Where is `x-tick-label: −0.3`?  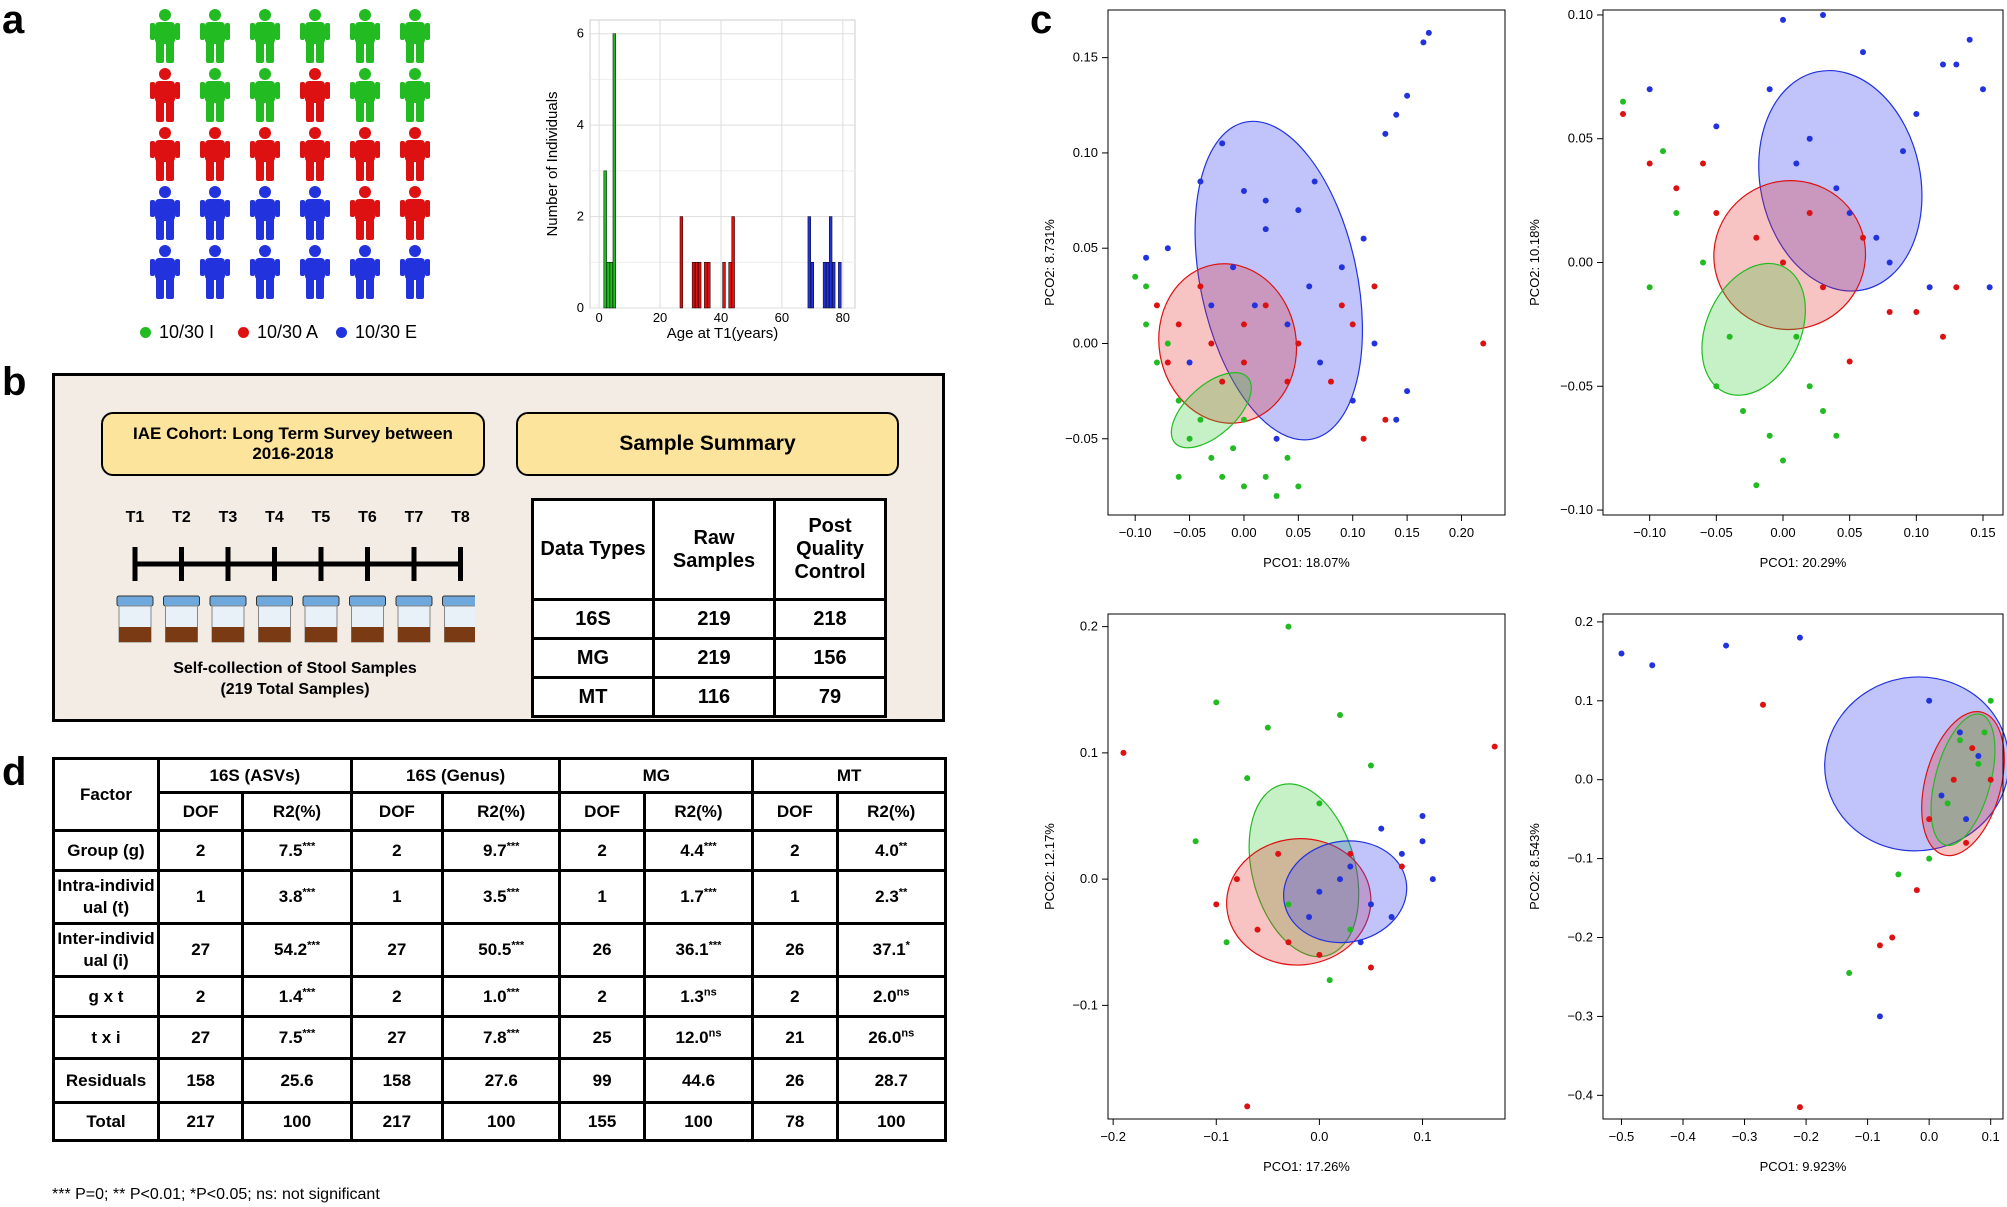
x-tick-label: −0.3 is located at coordinates (1745, 1136).